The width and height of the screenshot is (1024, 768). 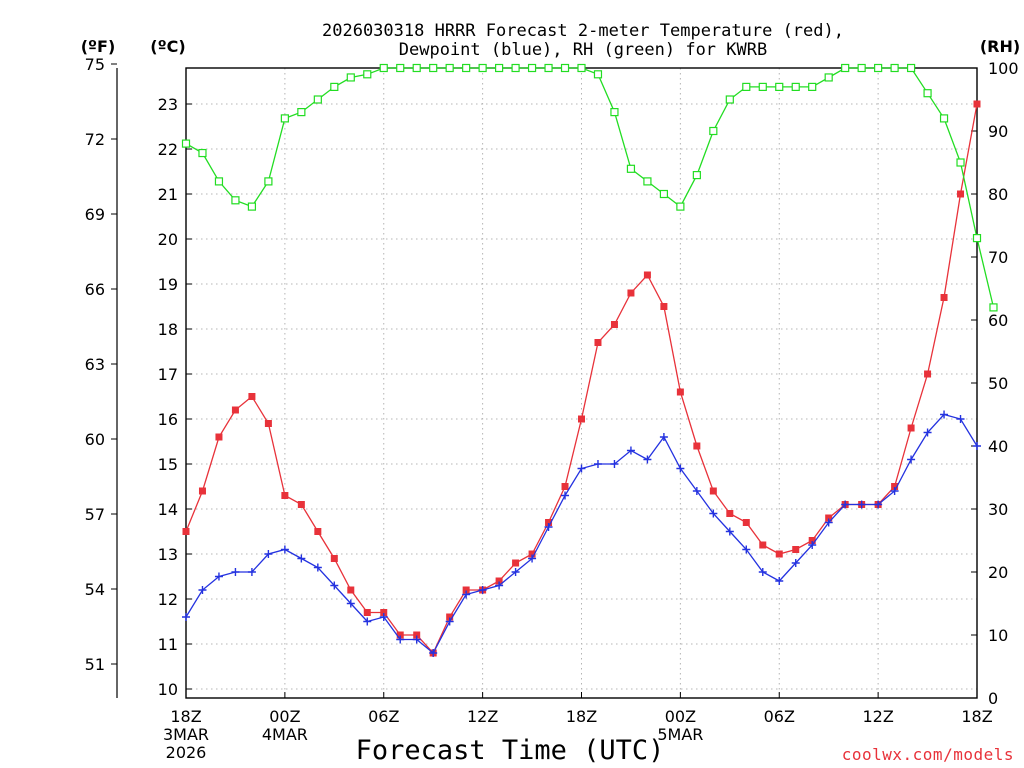 What do you see at coordinates (998, 446) in the screenshot?
I see `rh-tick-label: 40` at bounding box center [998, 446].